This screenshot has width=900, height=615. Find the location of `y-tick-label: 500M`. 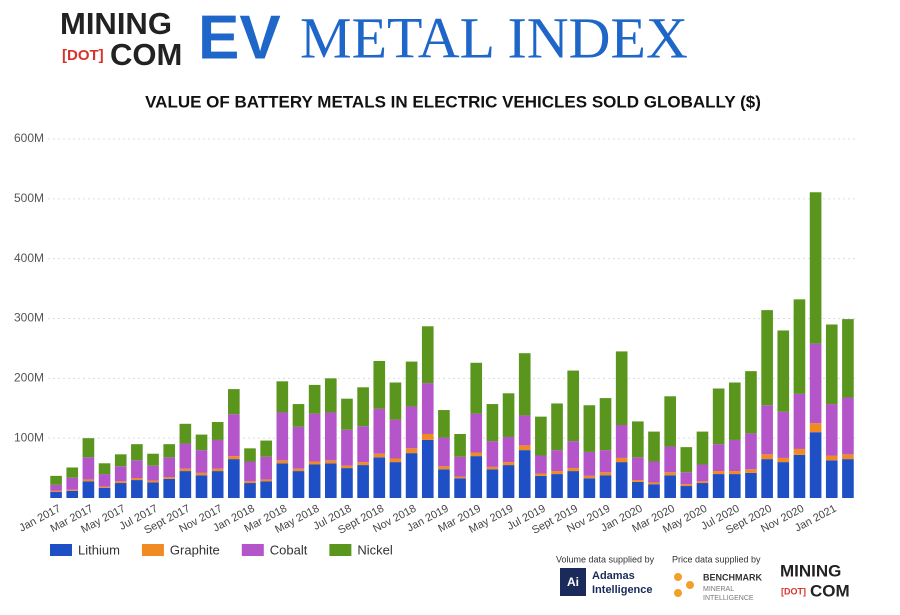

y-tick-label: 500M is located at coordinates (29, 198).